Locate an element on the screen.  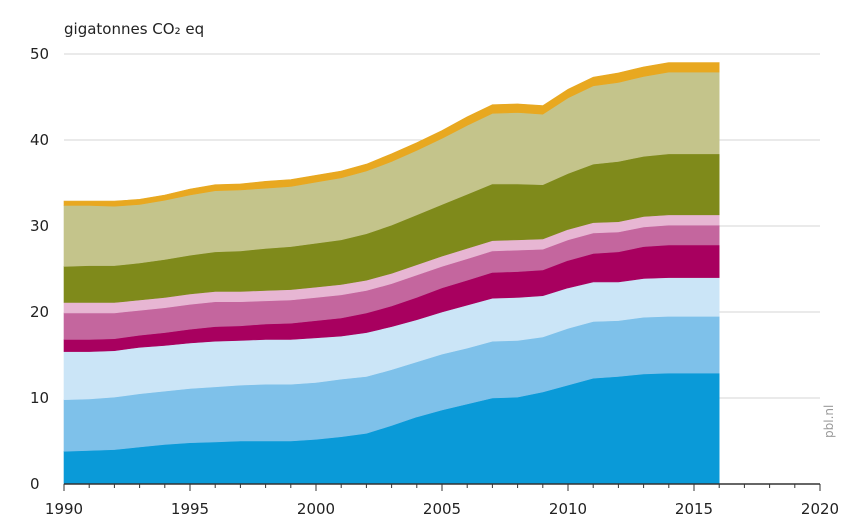
x-tick-label-1990: 1990 is located at coordinates (64, 509).